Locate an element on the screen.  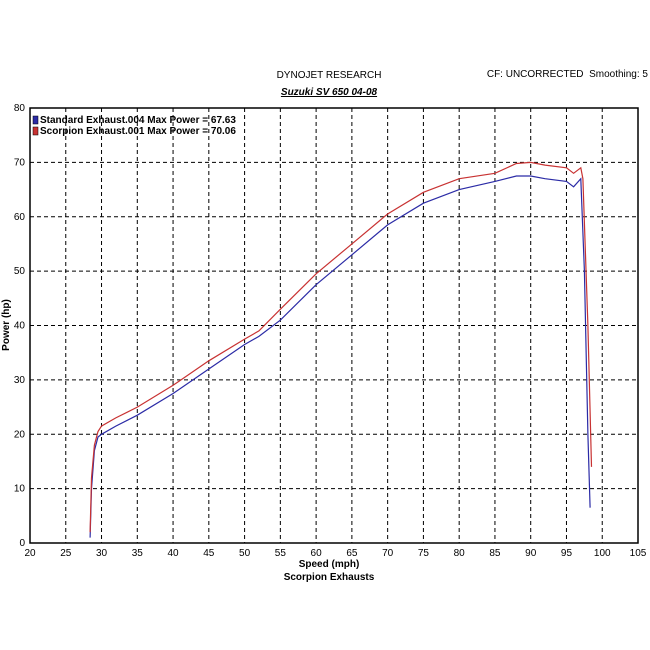
y-tick-label: 60 is located at coordinates (20, 217).